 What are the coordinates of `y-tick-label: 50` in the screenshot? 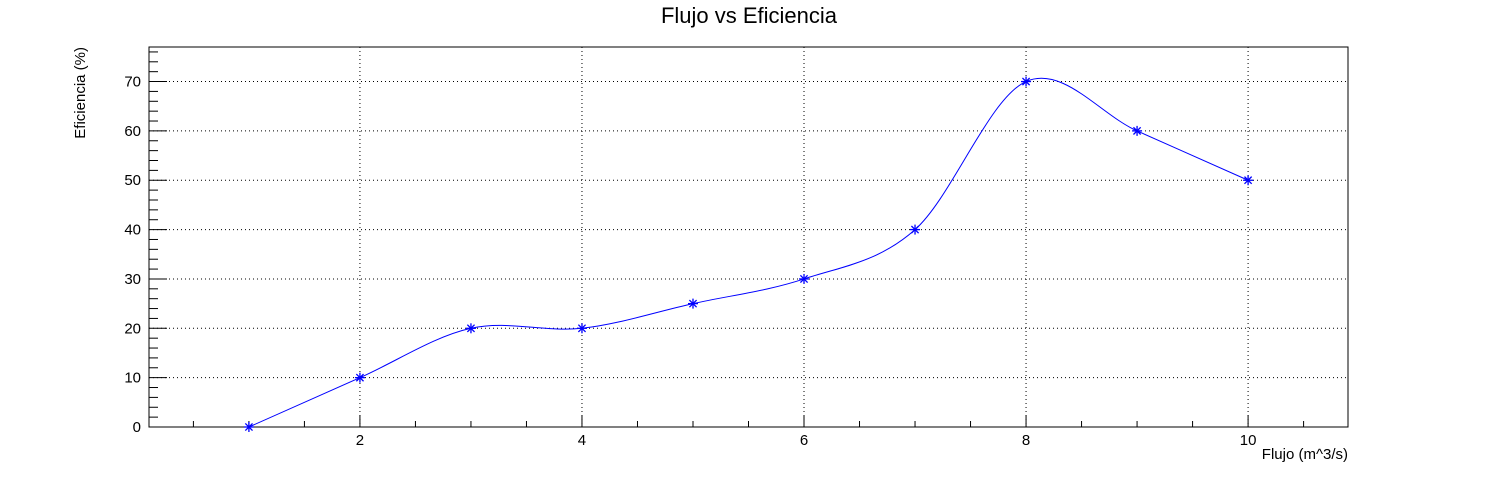 It's located at (132, 180).